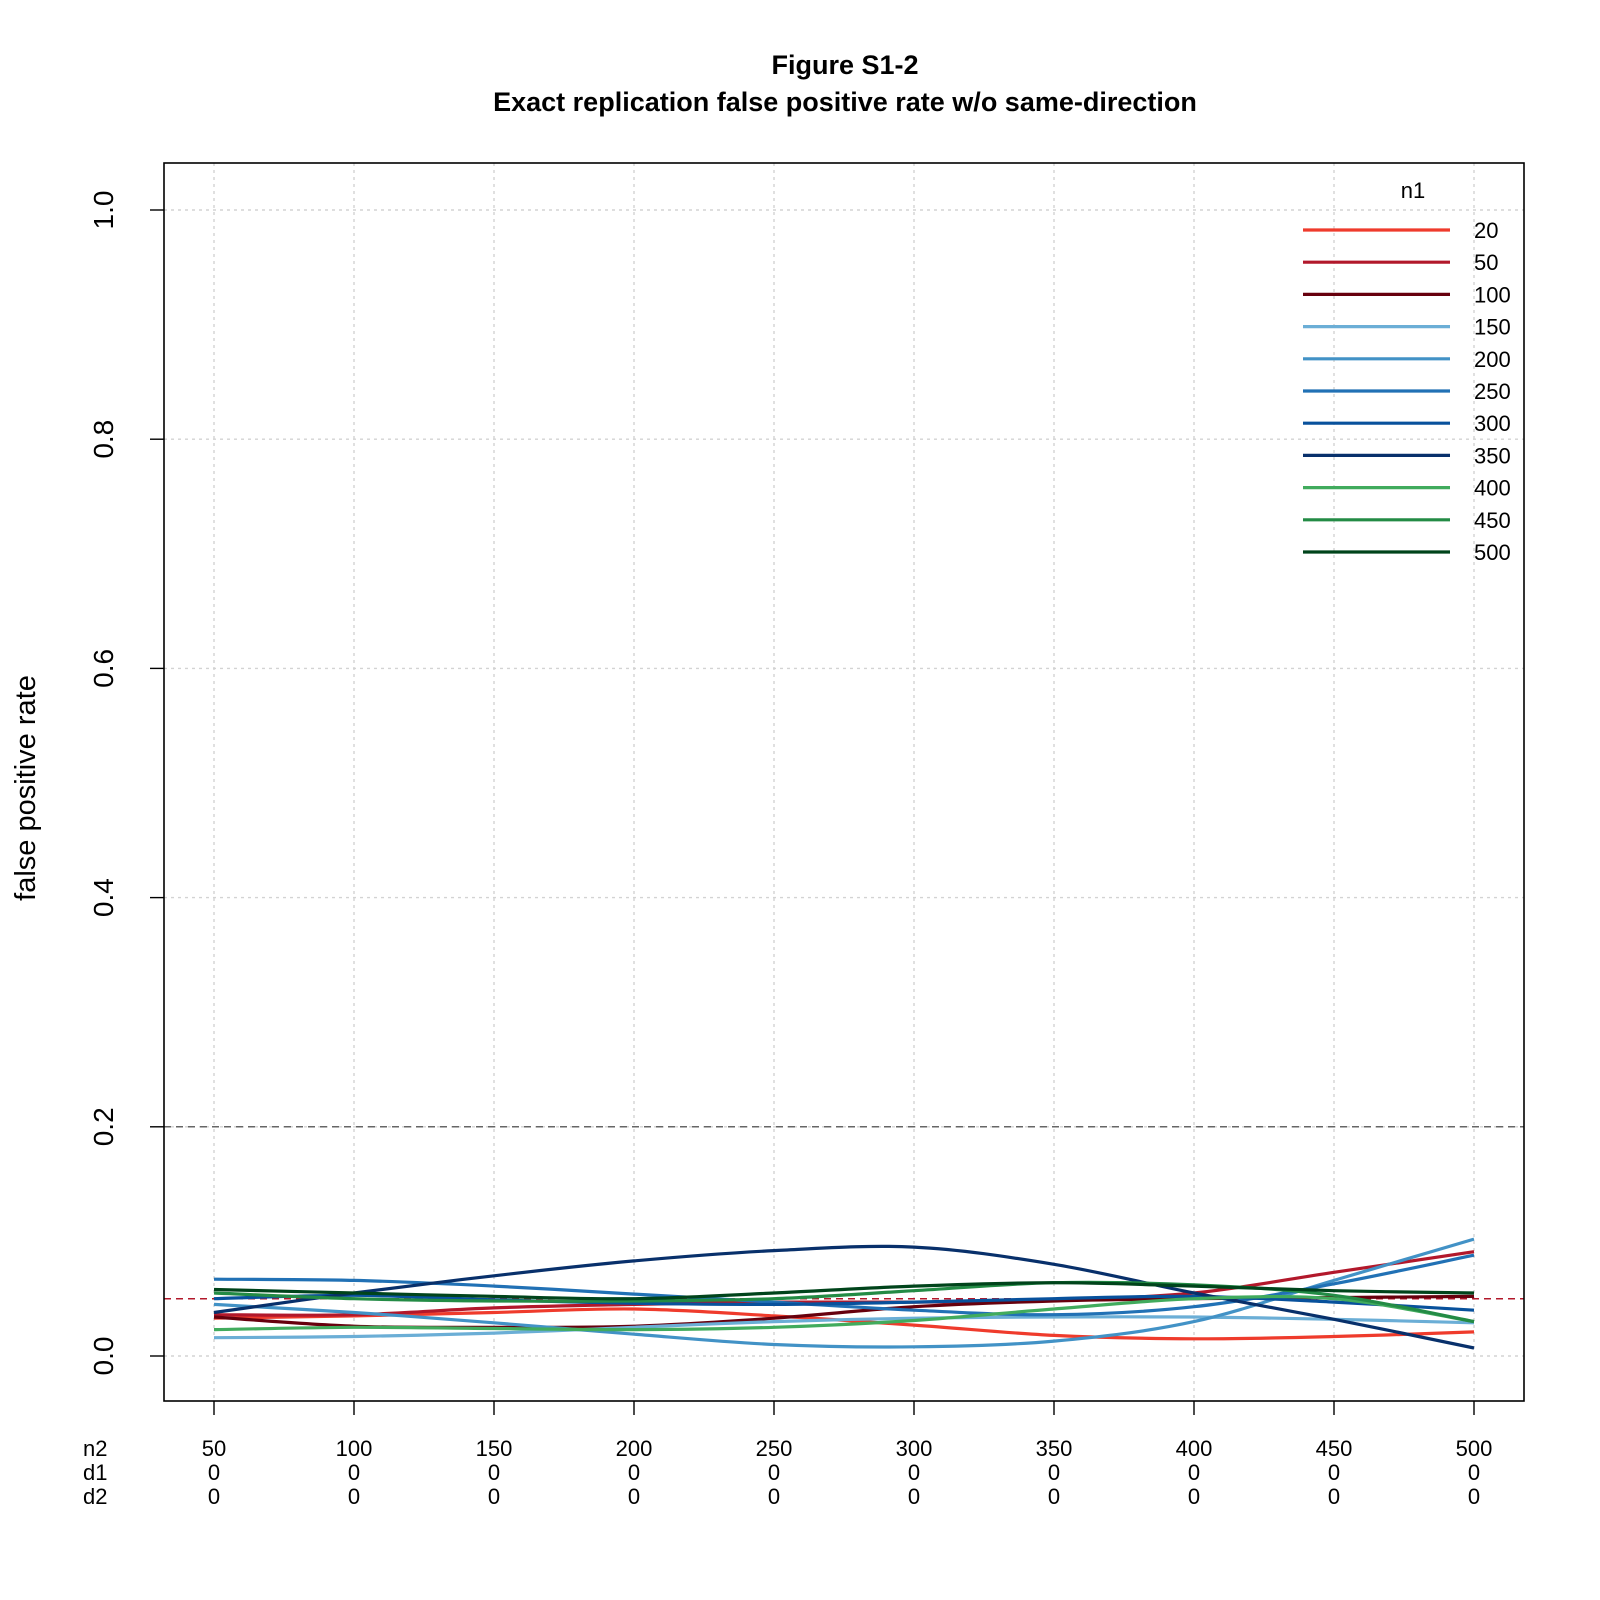 The image size is (1600, 1600). What do you see at coordinates (26, 788) in the screenshot?
I see `y-axis-label: false positive rate` at bounding box center [26, 788].